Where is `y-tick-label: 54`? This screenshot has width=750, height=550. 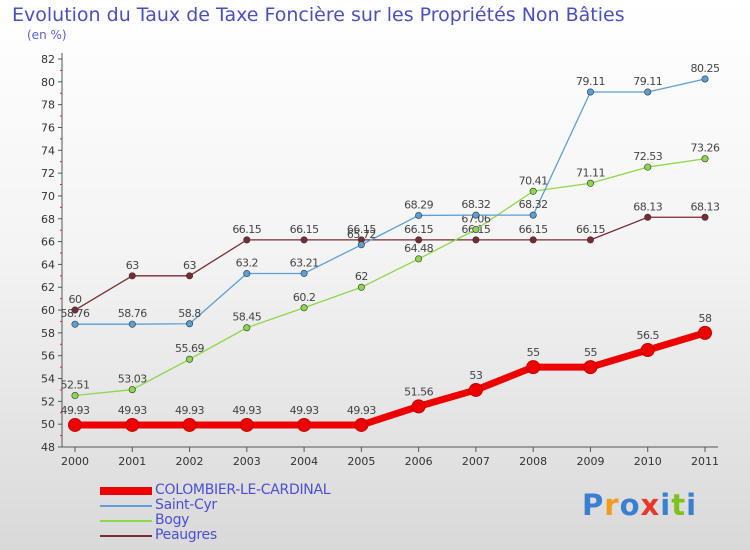 y-tick-label: 54 is located at coordinates (48, 379).